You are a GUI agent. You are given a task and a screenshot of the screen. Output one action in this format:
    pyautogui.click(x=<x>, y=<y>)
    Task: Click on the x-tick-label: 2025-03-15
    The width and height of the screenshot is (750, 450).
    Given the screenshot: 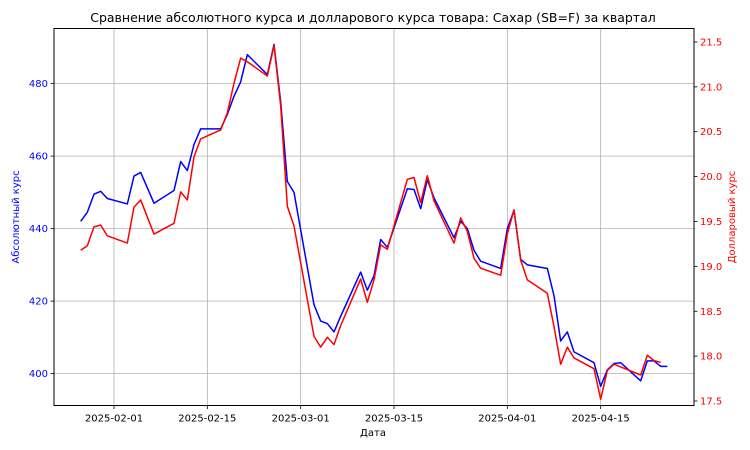 What is the action you would take?
    pyautogui.click(x=394, y=419)
    